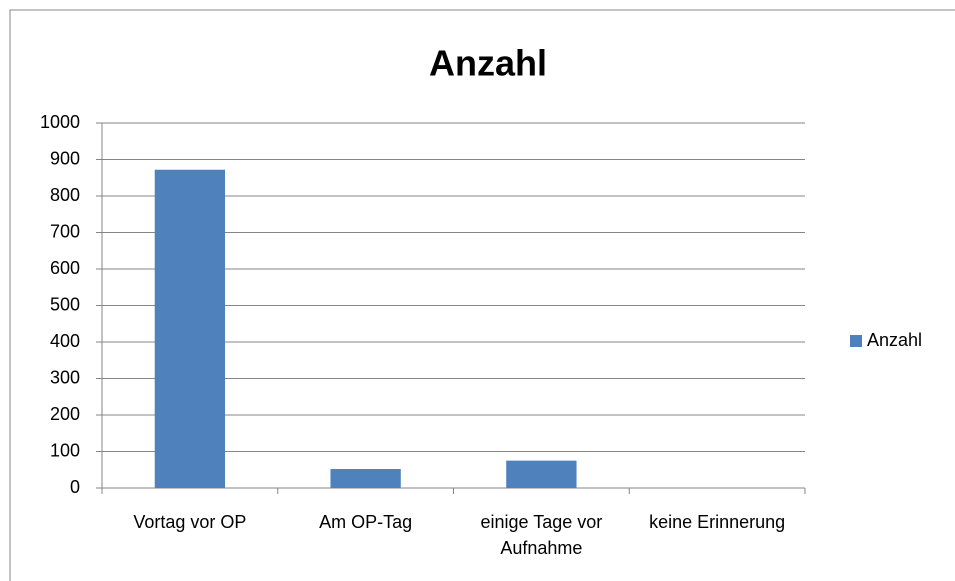 This screenshot has width=955, height=581. I want to click on y-tick-label: 900, so click(65, 158).